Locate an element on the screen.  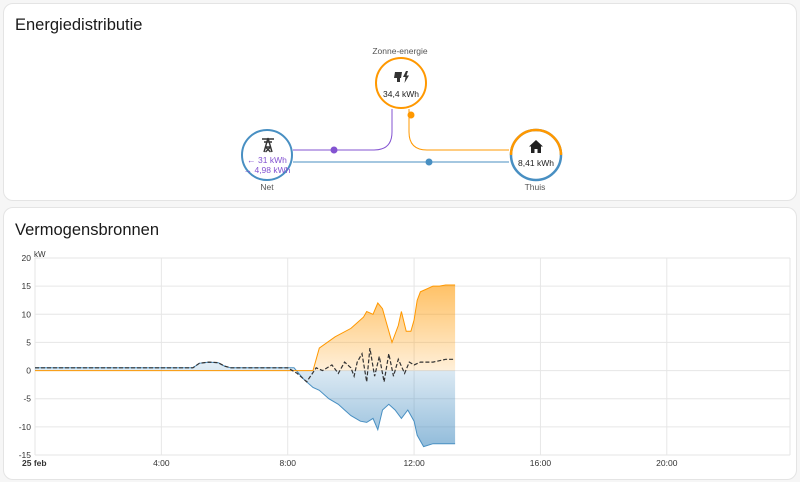
grid-series-line is located at coordinates (245, 404).